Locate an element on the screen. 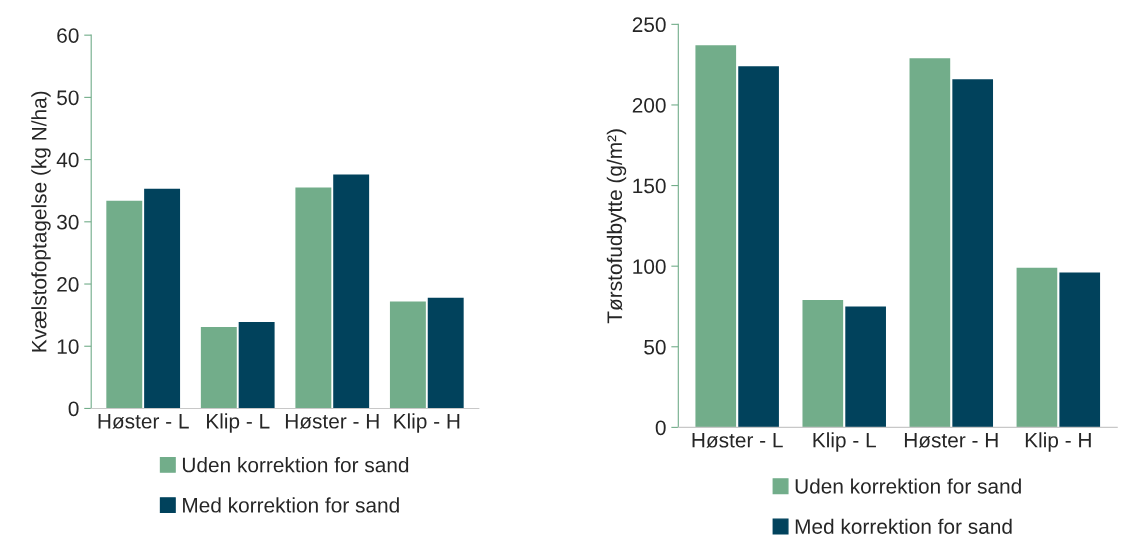  y-tick-label: 250 is located at coordinates (649, 25).